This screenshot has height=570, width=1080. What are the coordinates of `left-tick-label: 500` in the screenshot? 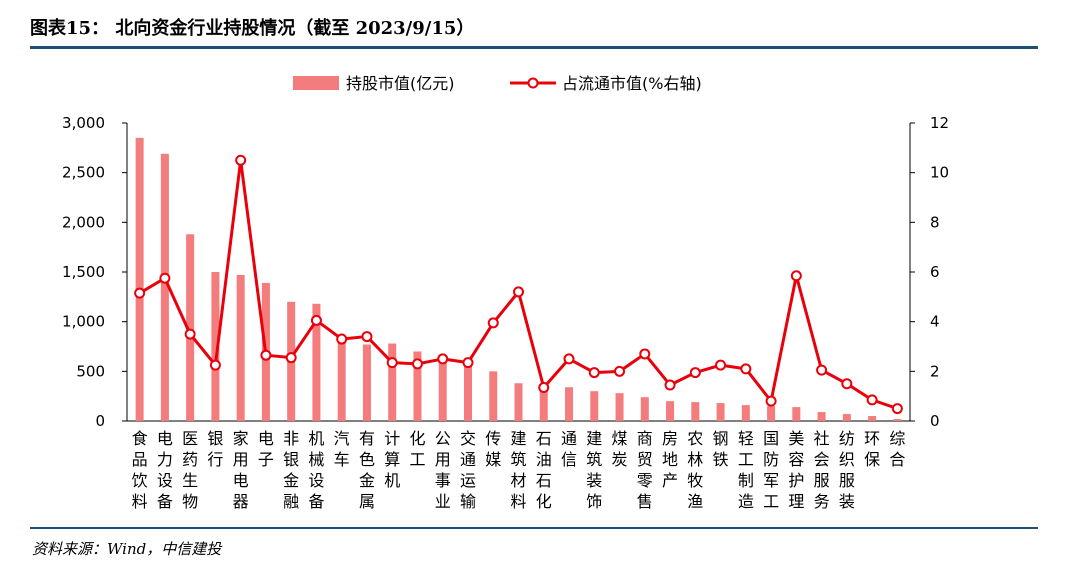 It's located at (90, 371).